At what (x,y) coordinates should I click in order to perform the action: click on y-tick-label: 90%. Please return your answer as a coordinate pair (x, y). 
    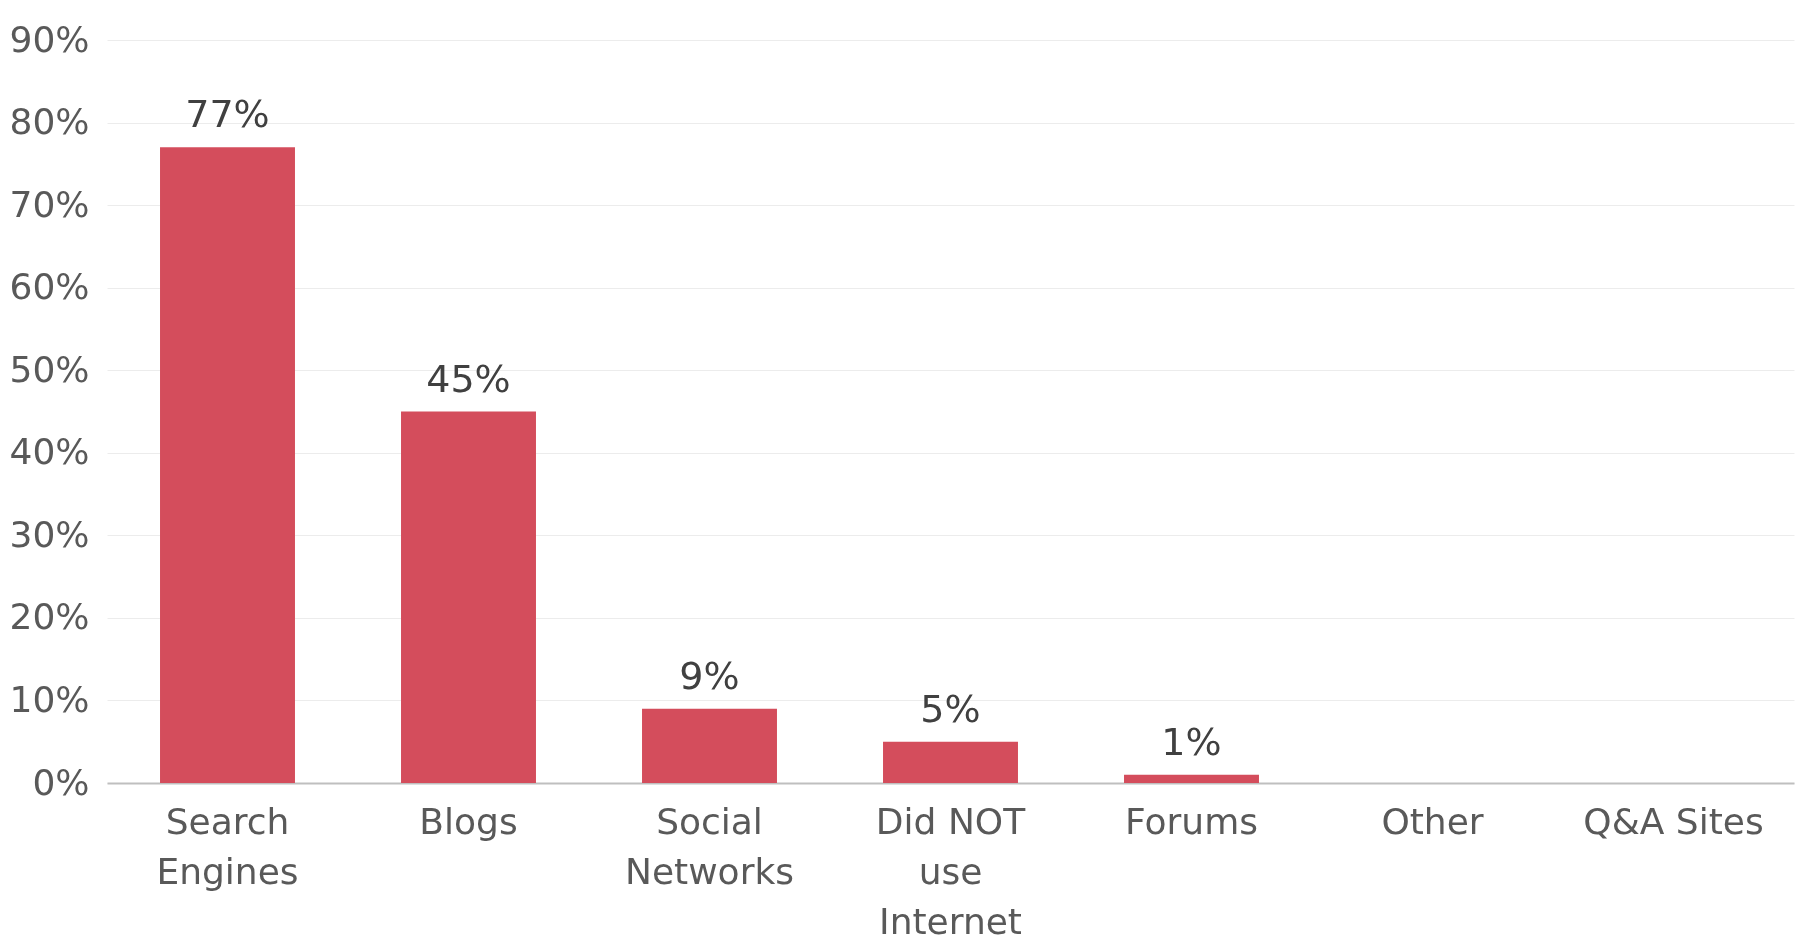
    Looking at the image, I should click on (49, 39).